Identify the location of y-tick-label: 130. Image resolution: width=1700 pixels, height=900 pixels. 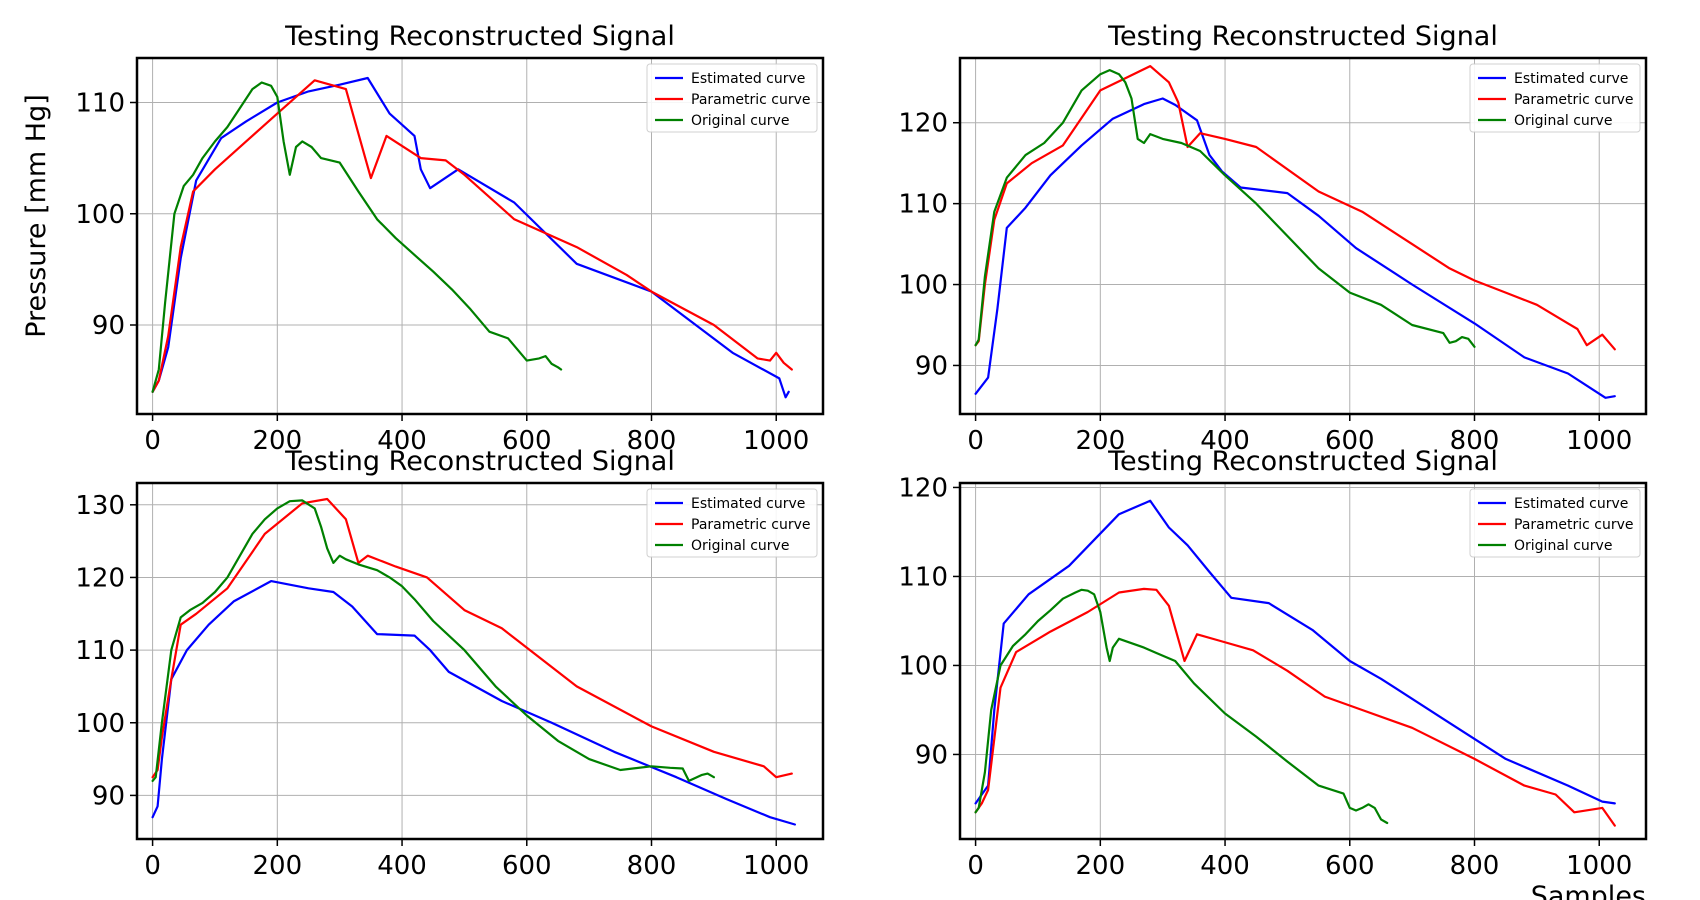
(100, 506).